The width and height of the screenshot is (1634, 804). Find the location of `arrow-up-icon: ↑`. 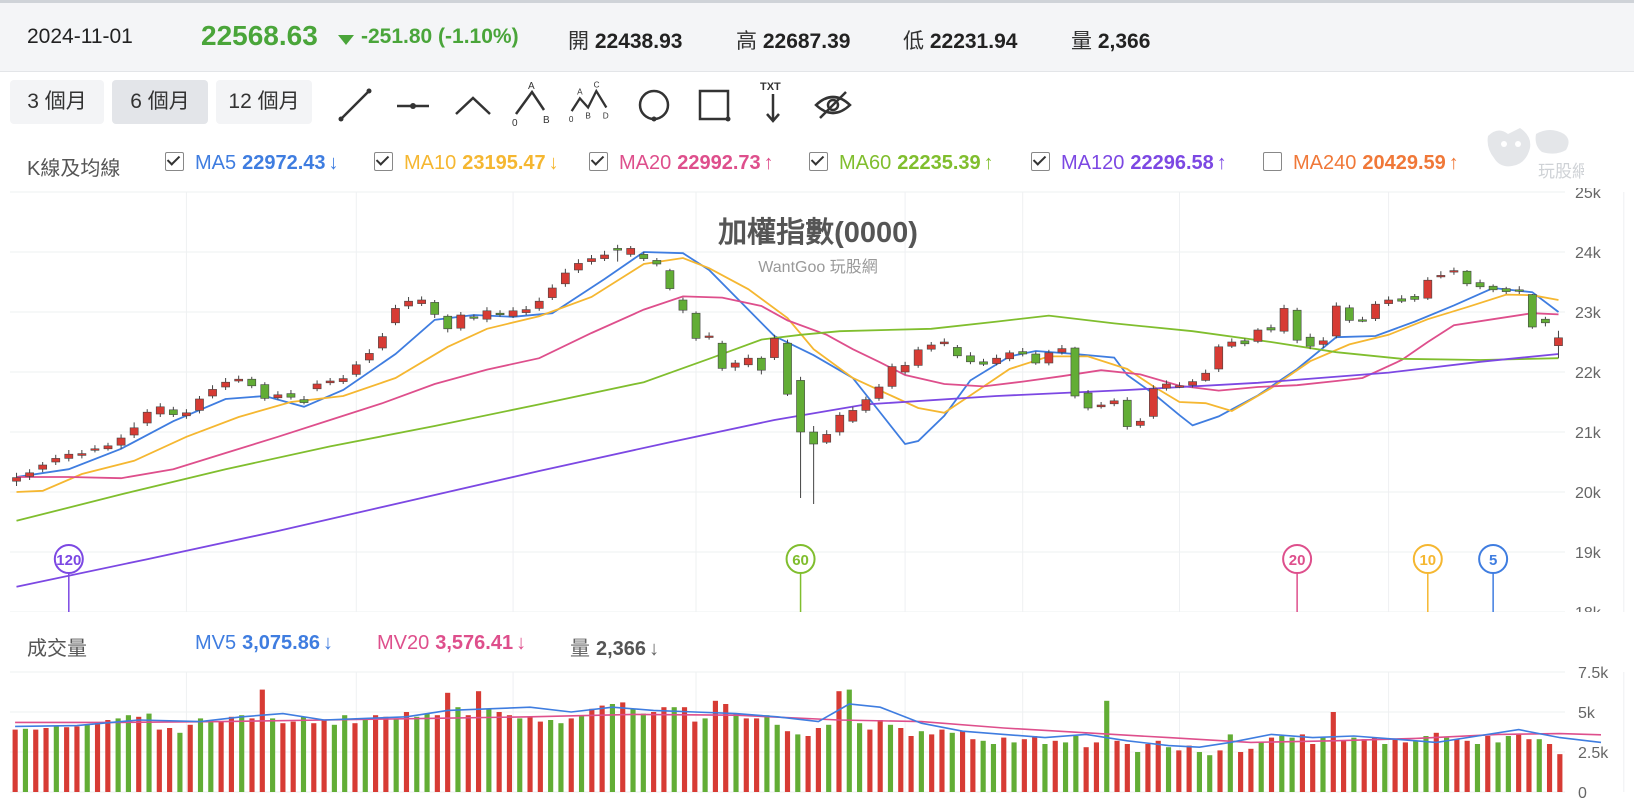

arrow-up-icon: ↑ is located at coordinates (1221, 163).